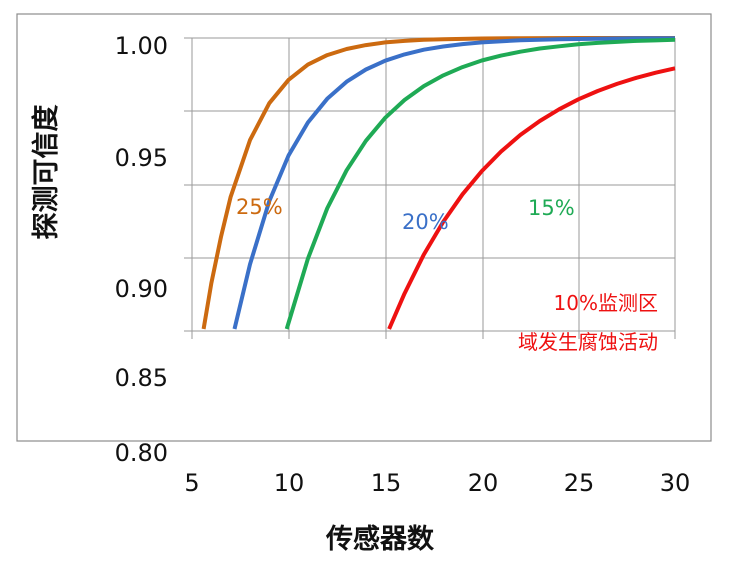  What do you see at coordinates (46, 172) in the screenshot?
I see `y-axis-title: 探测可信度` at bounding box center [46, 172].